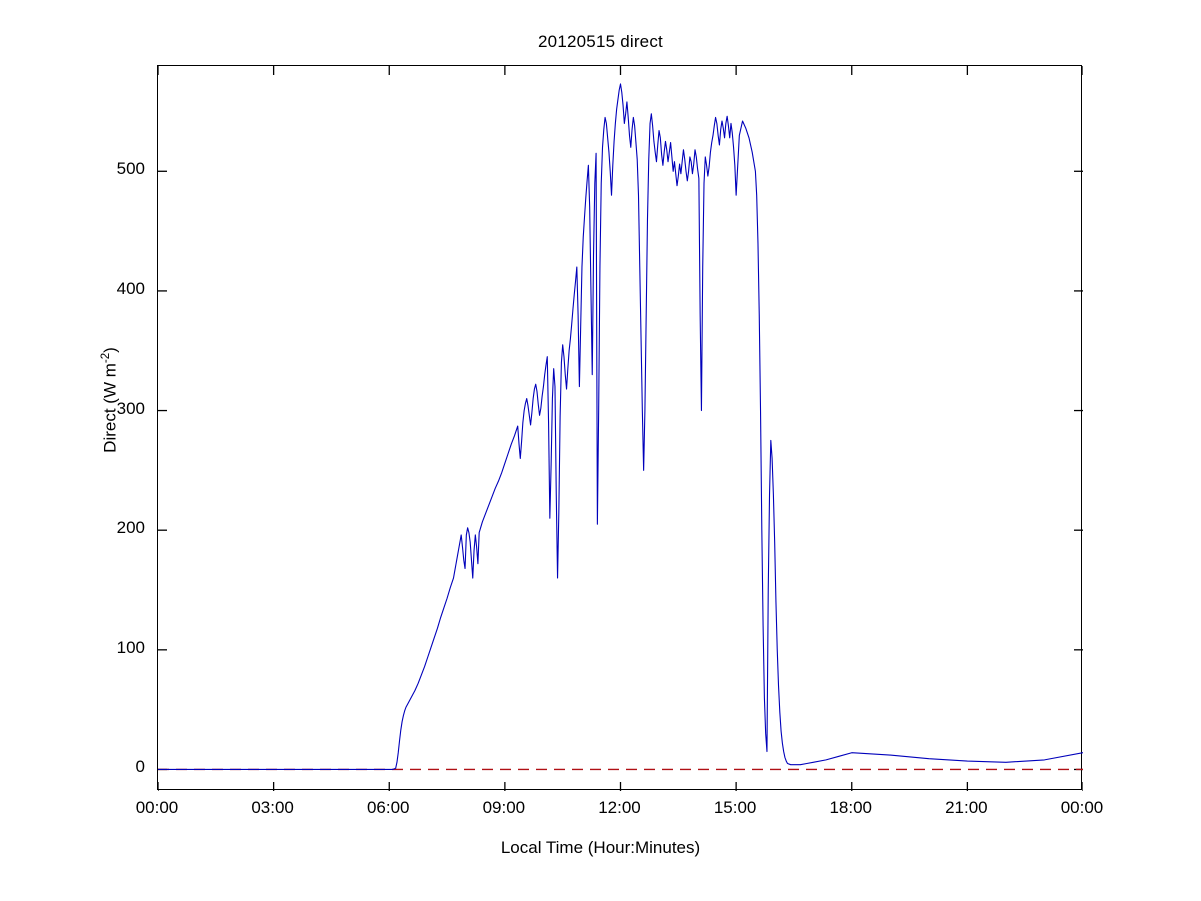  Describe the element at coordinates (140, 767) in the screenshot. I see `y-tick-label: 0` at that location.